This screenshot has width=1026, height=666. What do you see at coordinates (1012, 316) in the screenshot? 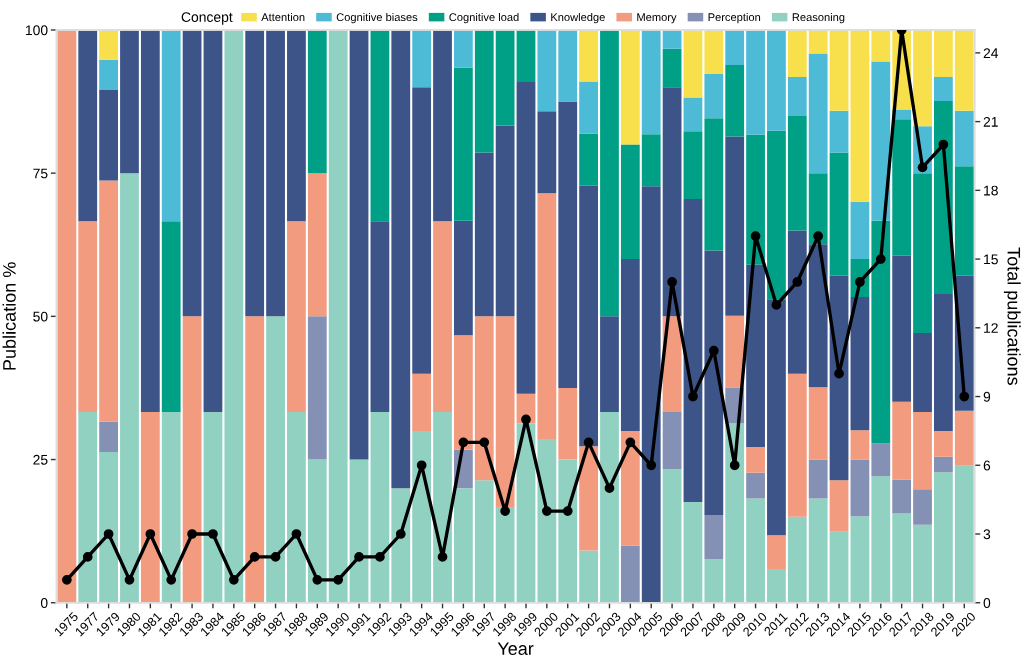
I see `y2-axis-title: Total publications` at bounding box center [1012, 316].